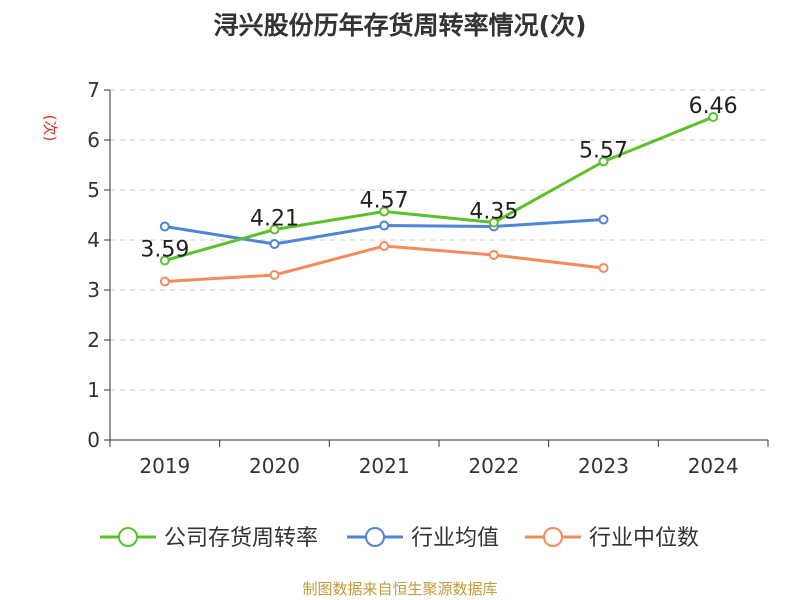 The height and width of the screenshot is (600, 800). What do you see at coordinates (400, 589) in the screenshot?
I see `source-note: 制图数据来自恒生聚源数据库` at bounding box center [400, 589].